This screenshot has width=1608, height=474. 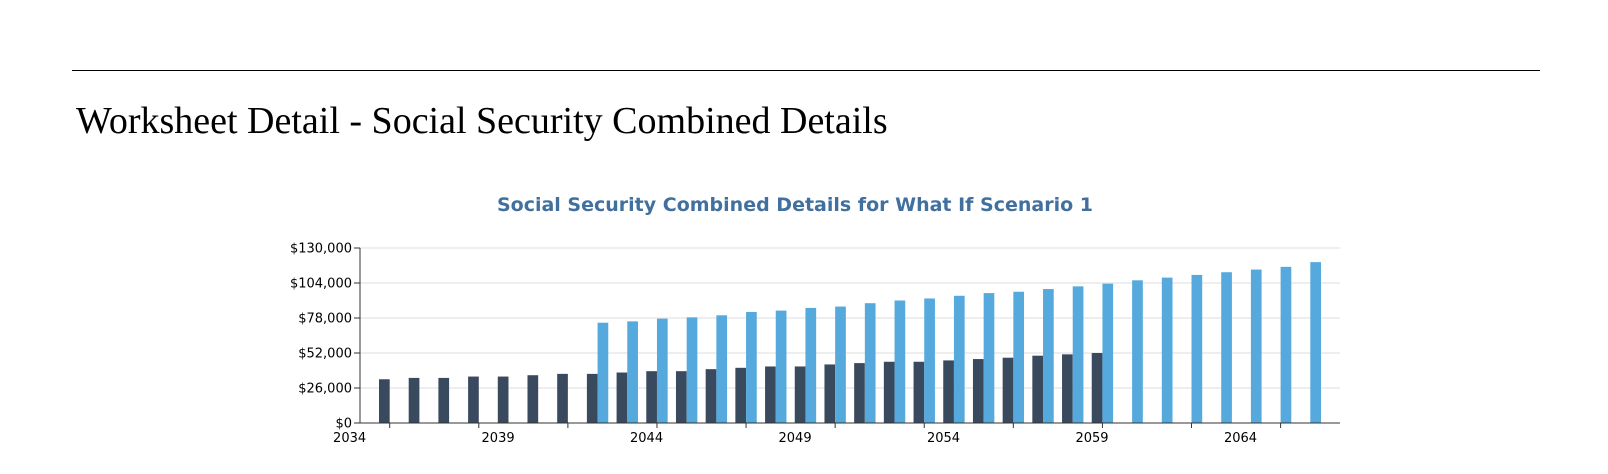 What do you see at coordinates (1091, 438) in the screenshot?
I see `x-tick-label: 2059` at bounding box center [1091, 438].